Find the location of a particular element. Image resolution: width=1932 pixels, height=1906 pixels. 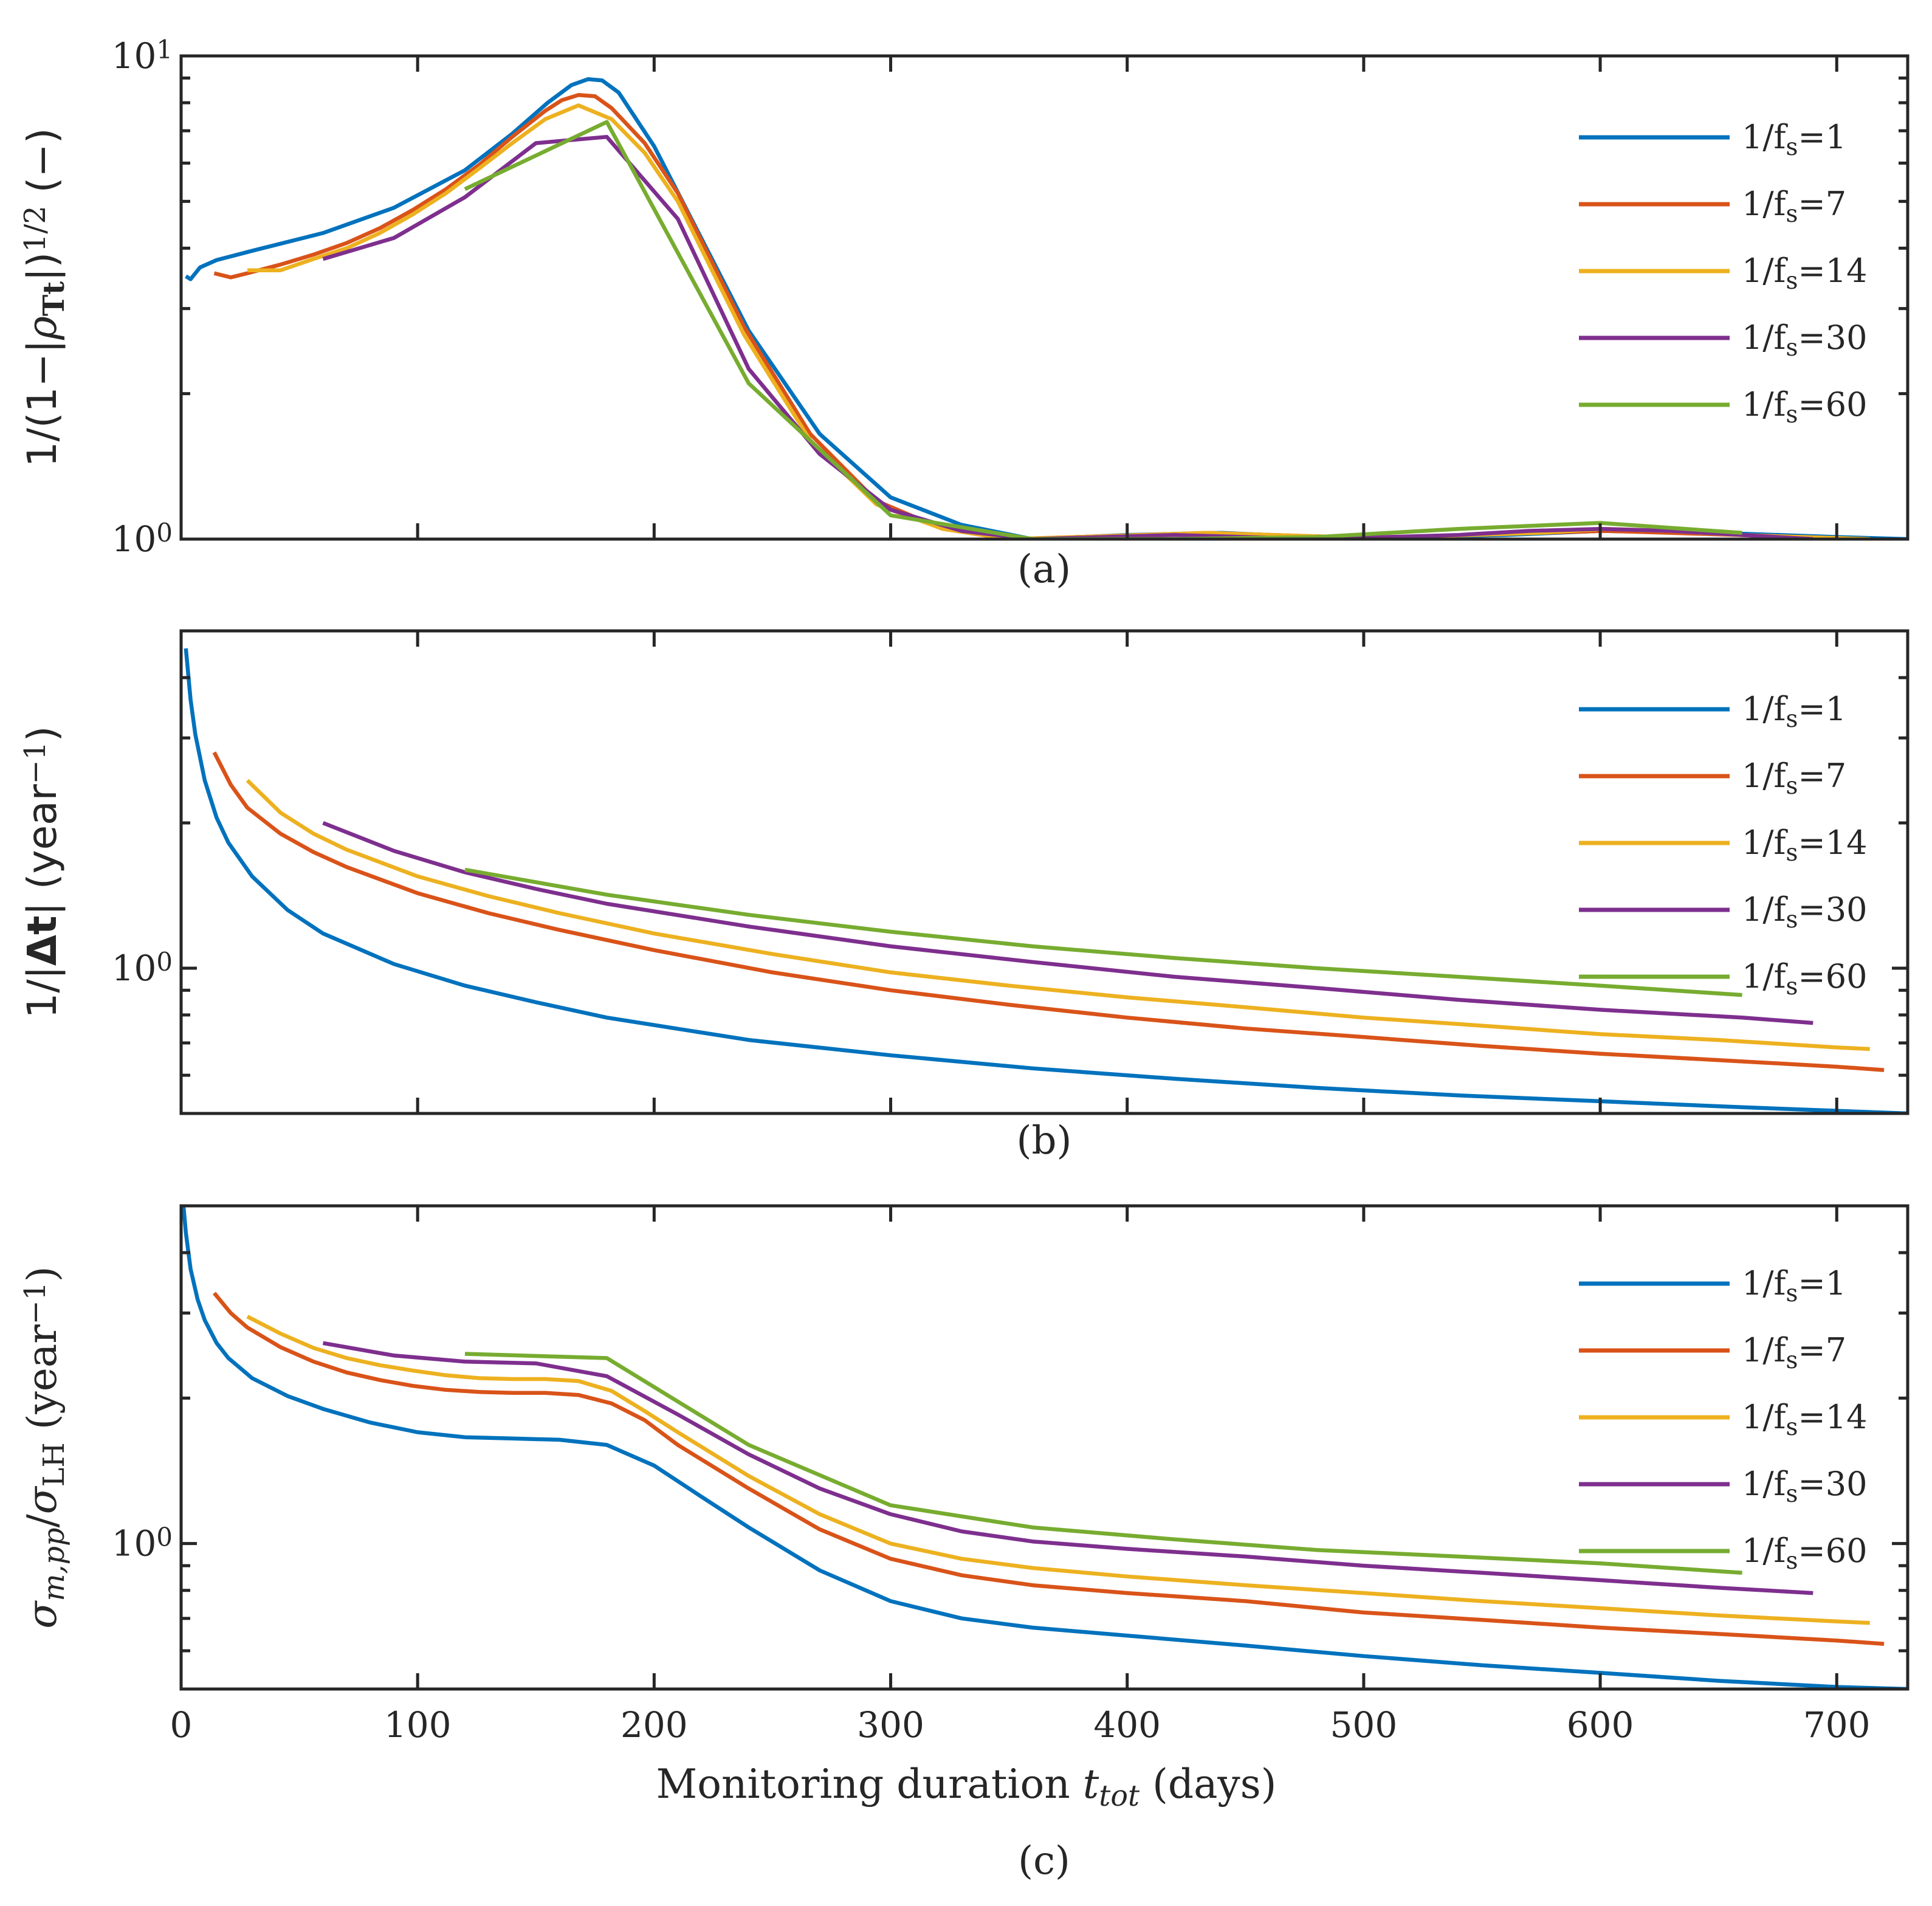

x-tick-label: 600 is located at coordinates (1600, 1725).